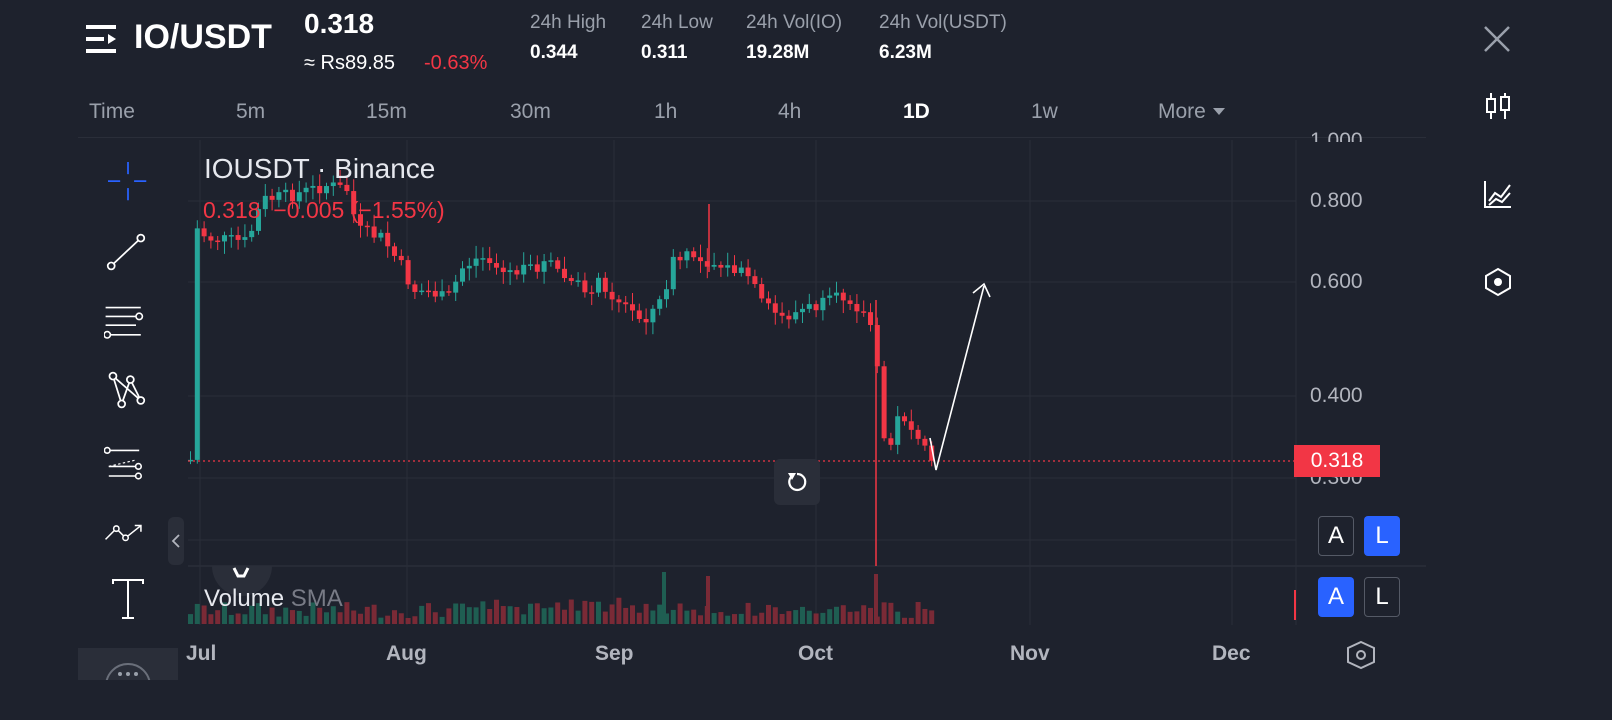 This screenshot has height=720, width=1612. I want to click on divider, so click(752, 137).